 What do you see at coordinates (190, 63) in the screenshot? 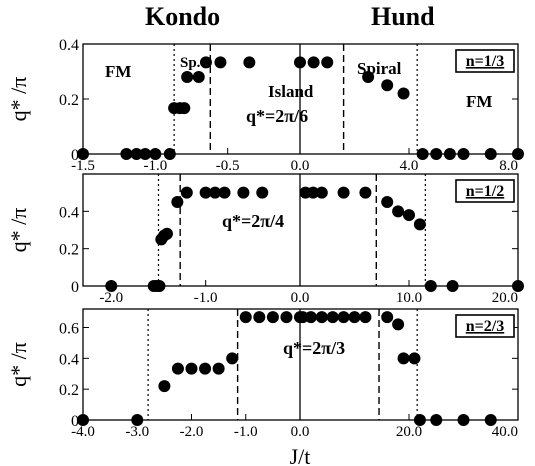
I see `phase-label-spiral-short: Sp.` at bounding box center [190, 63].